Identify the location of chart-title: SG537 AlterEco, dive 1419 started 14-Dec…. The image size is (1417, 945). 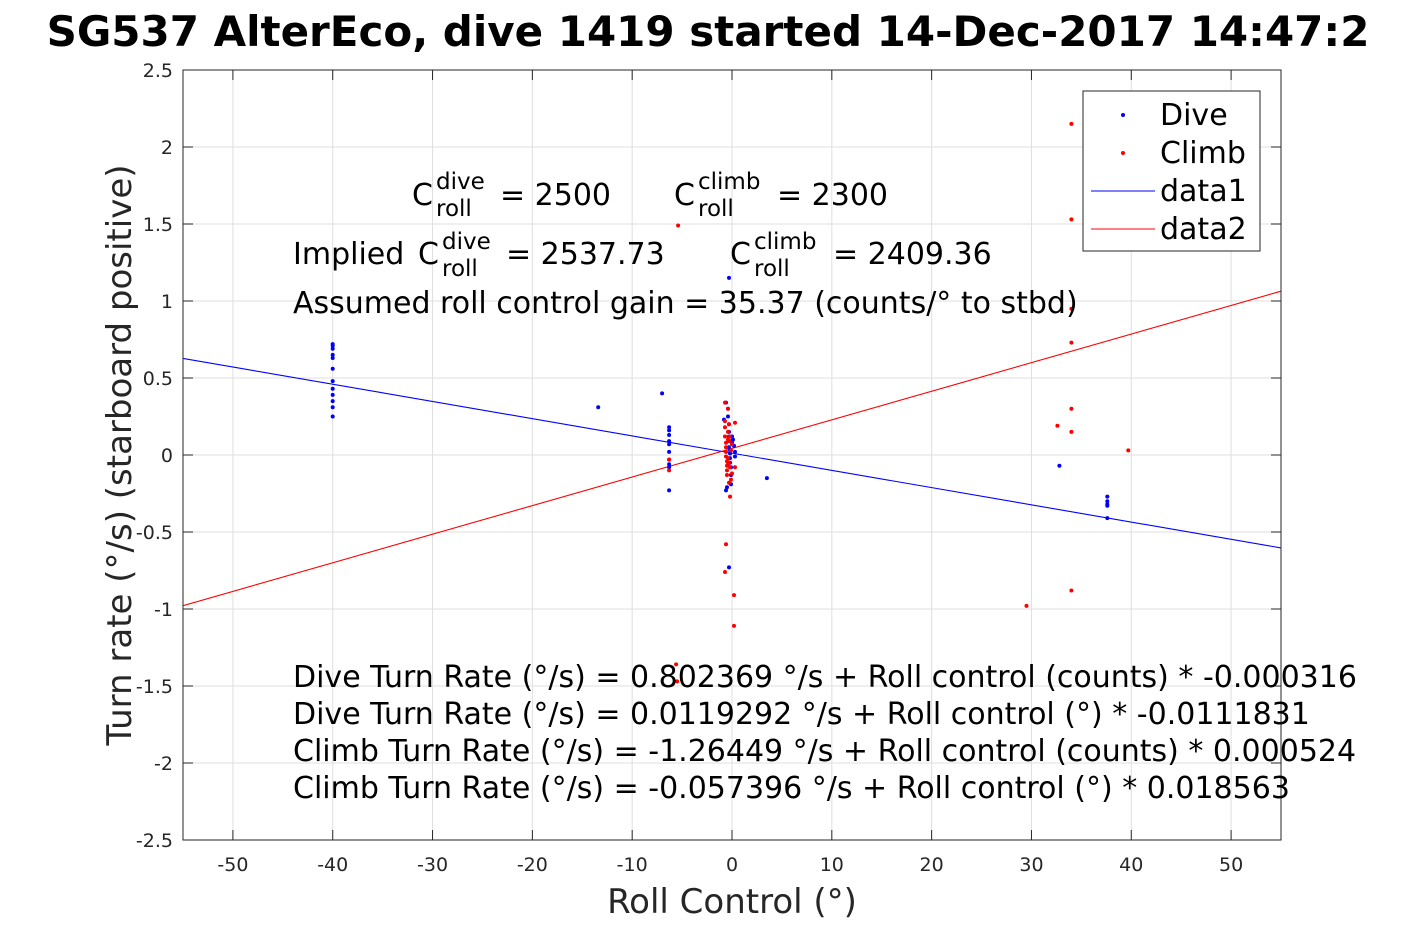
(708, 31).